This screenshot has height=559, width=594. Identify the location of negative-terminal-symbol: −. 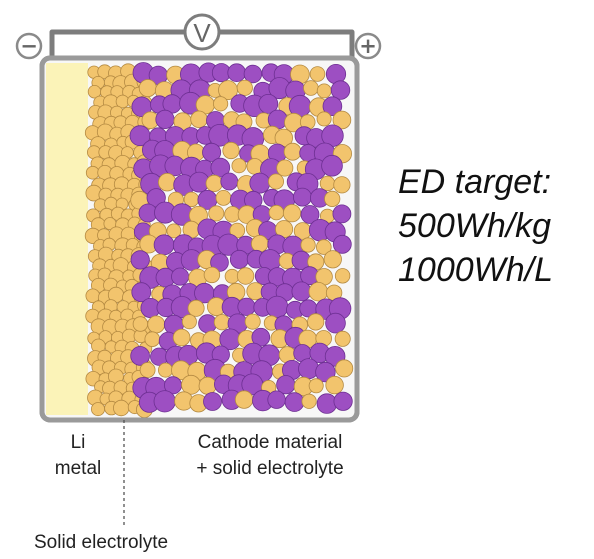
(29, 46).